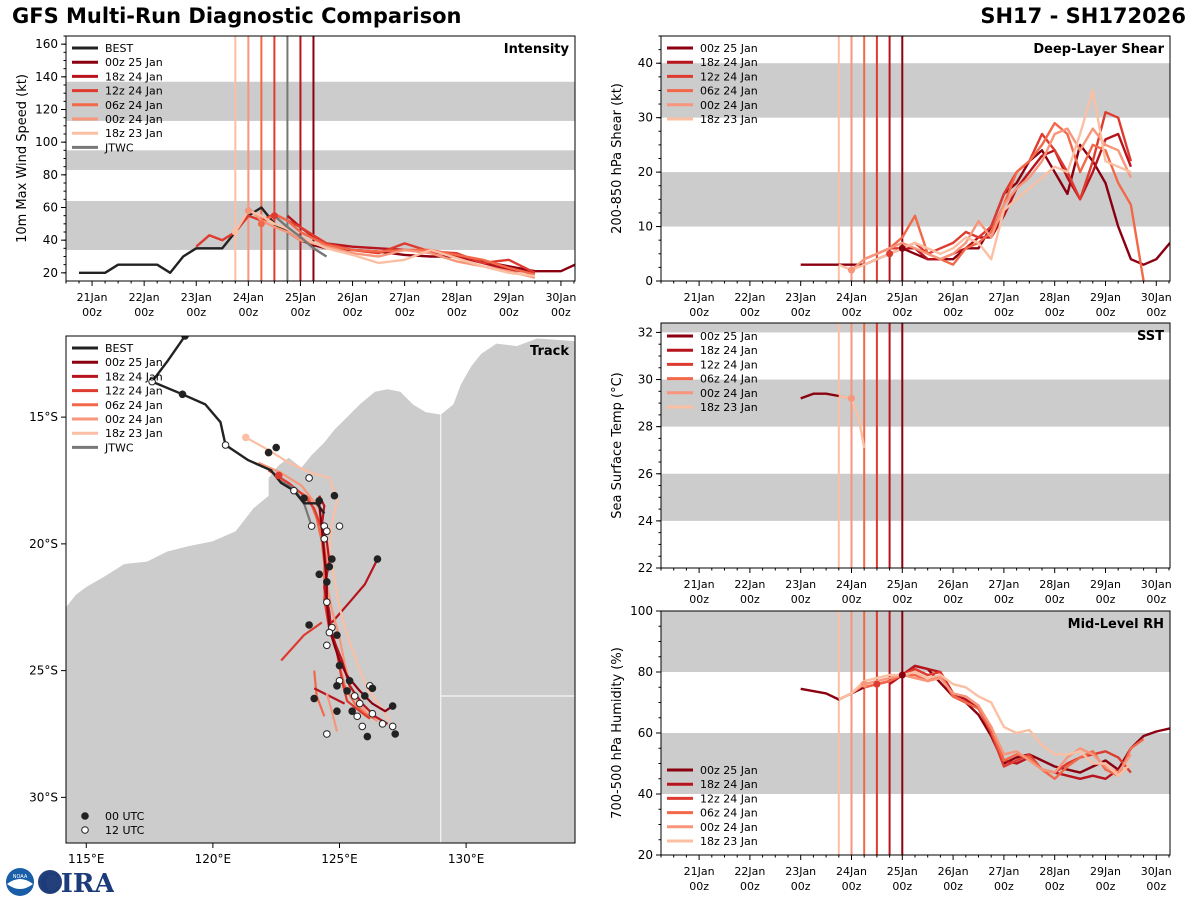 The width and height of the screenshot is (1200, 900). I want to click on intensity-ytick-label: 20, so click(50, 273).